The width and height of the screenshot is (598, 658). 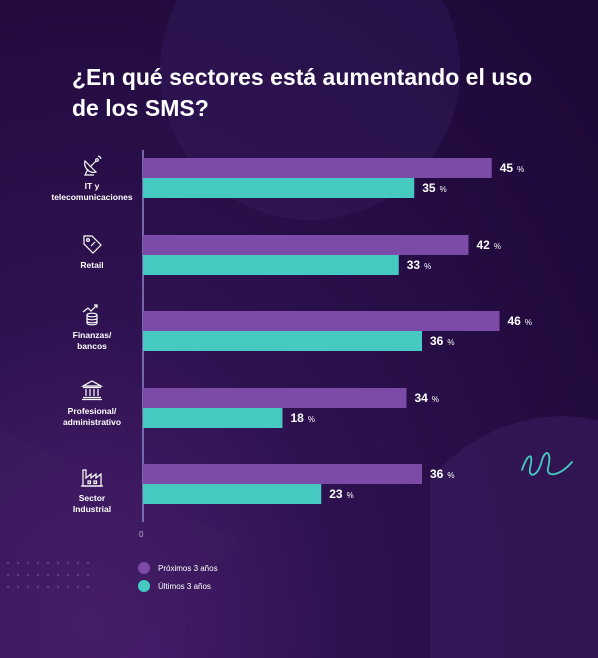 What do you see at coordinates (92, 422) in the screenshot?
I see `category-label: administrativo` at bounding box center [92, 422].